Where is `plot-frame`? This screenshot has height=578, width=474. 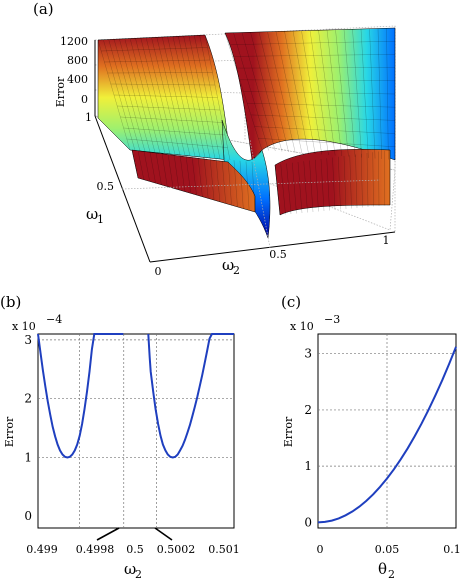 plot-frame is located at coordinates (136, 431).